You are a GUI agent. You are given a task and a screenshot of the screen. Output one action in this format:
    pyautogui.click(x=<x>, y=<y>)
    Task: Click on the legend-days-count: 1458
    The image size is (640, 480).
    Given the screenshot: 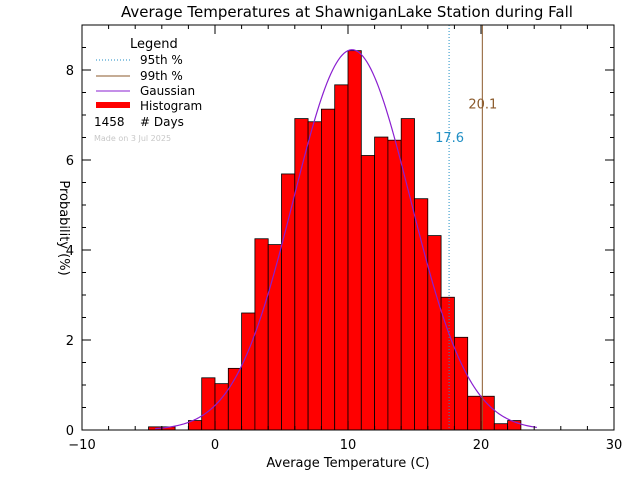 What is the action you would take?
    pyautogui.click(x=109, y=122)
    